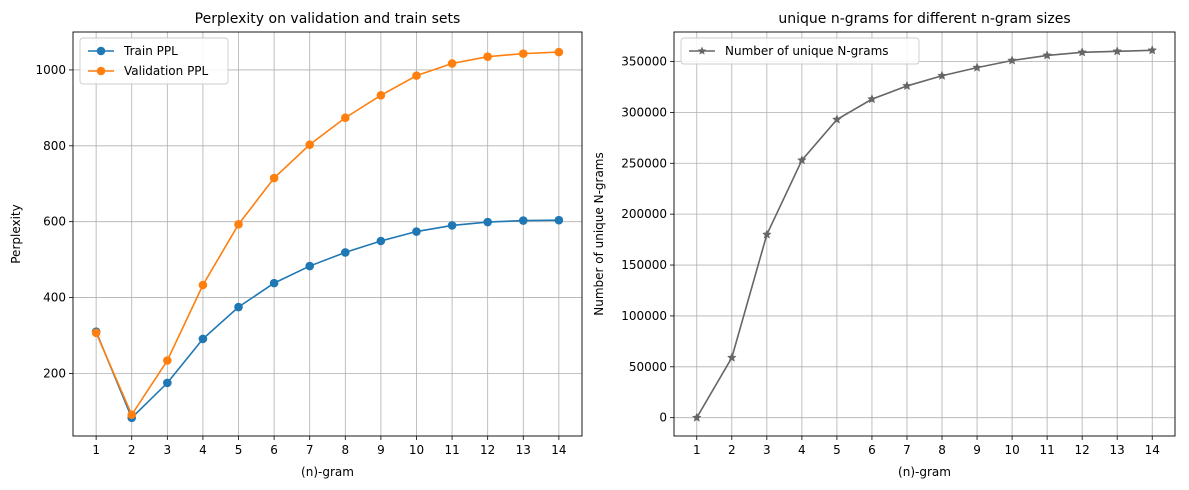 The height and width of the screenshot is (490, 1189). I want to click on x-tick-label: 11, so click(451, 450).